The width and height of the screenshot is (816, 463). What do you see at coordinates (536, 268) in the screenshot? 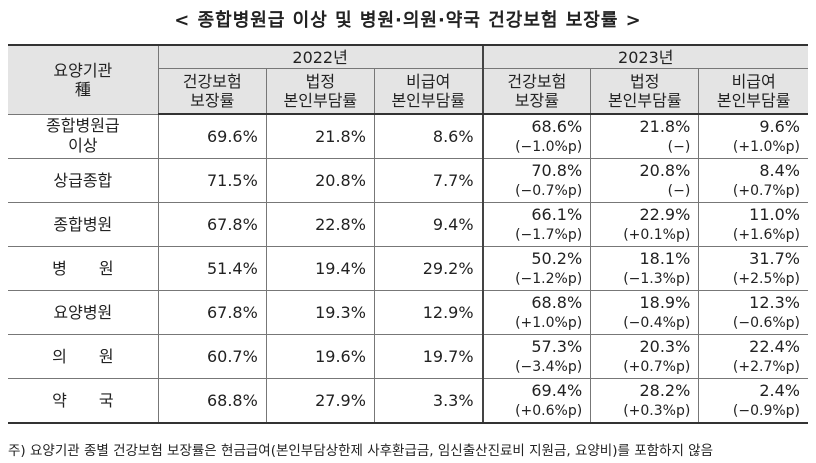
I see `value-2023: 50.2% (−1.2%p)` at bounding box center [536, 268].